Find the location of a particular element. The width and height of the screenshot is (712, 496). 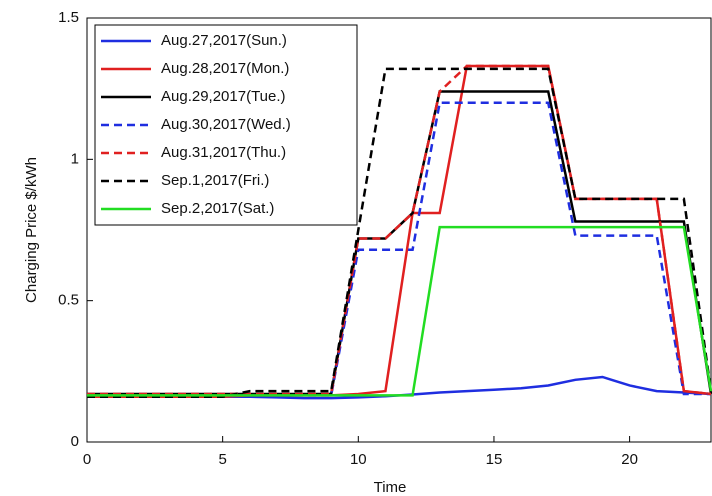

y-tick-label: 0 is located at coordinates (75, 441).